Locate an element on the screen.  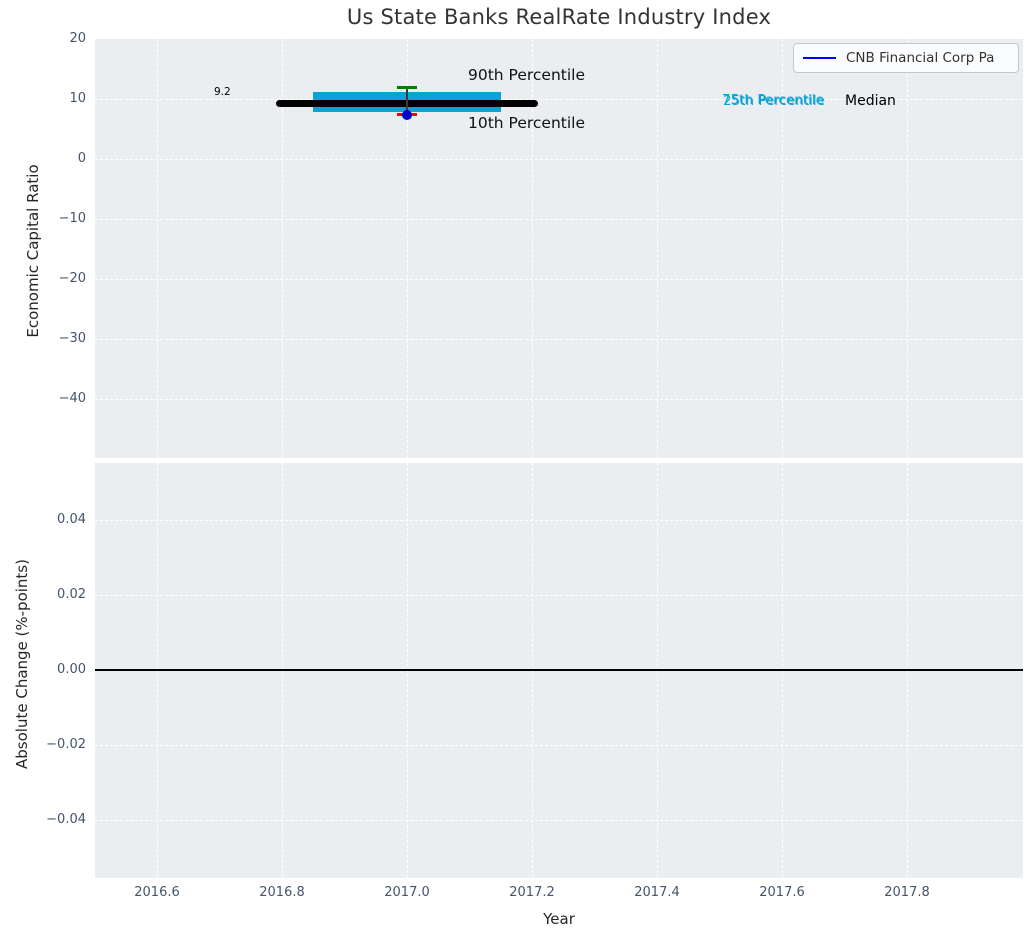
median-value-annotation: 9.2 is located at coordinates (222, 92).